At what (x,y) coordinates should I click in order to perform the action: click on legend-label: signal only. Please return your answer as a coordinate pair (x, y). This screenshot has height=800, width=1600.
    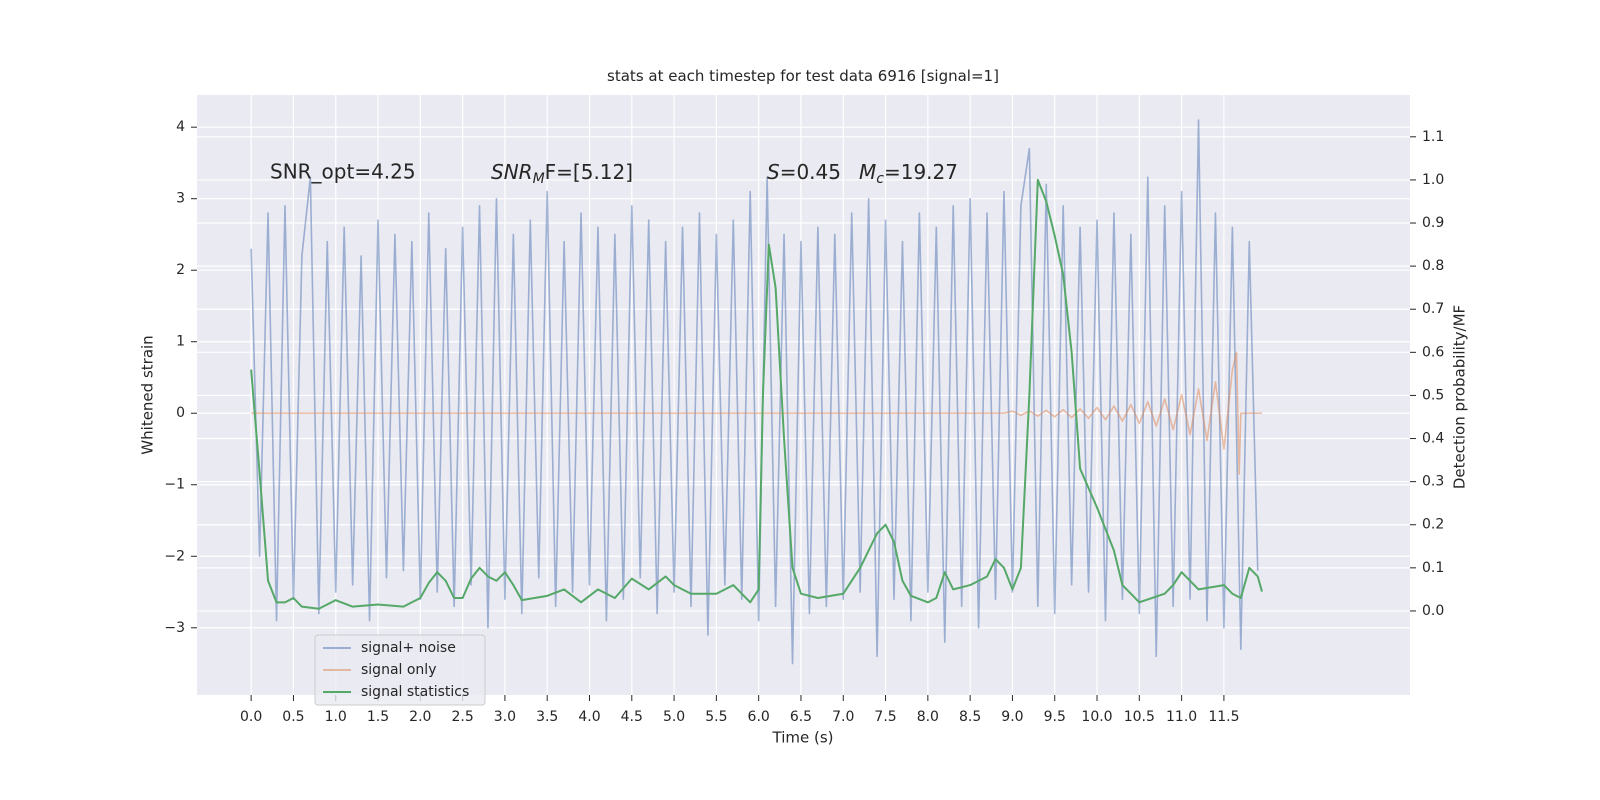
    Looking at the image, I should click on (398, 670).